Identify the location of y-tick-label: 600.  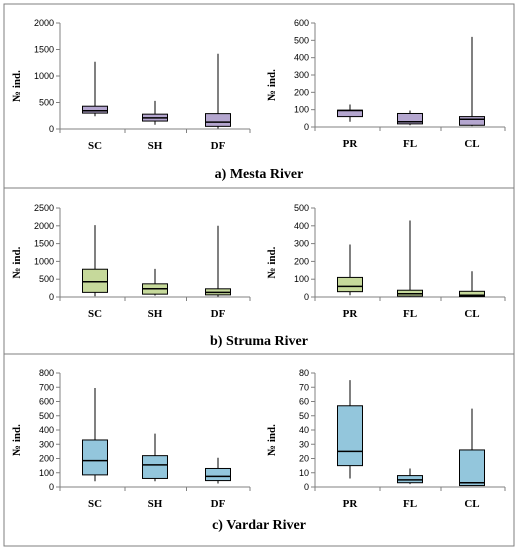
(46, 402).